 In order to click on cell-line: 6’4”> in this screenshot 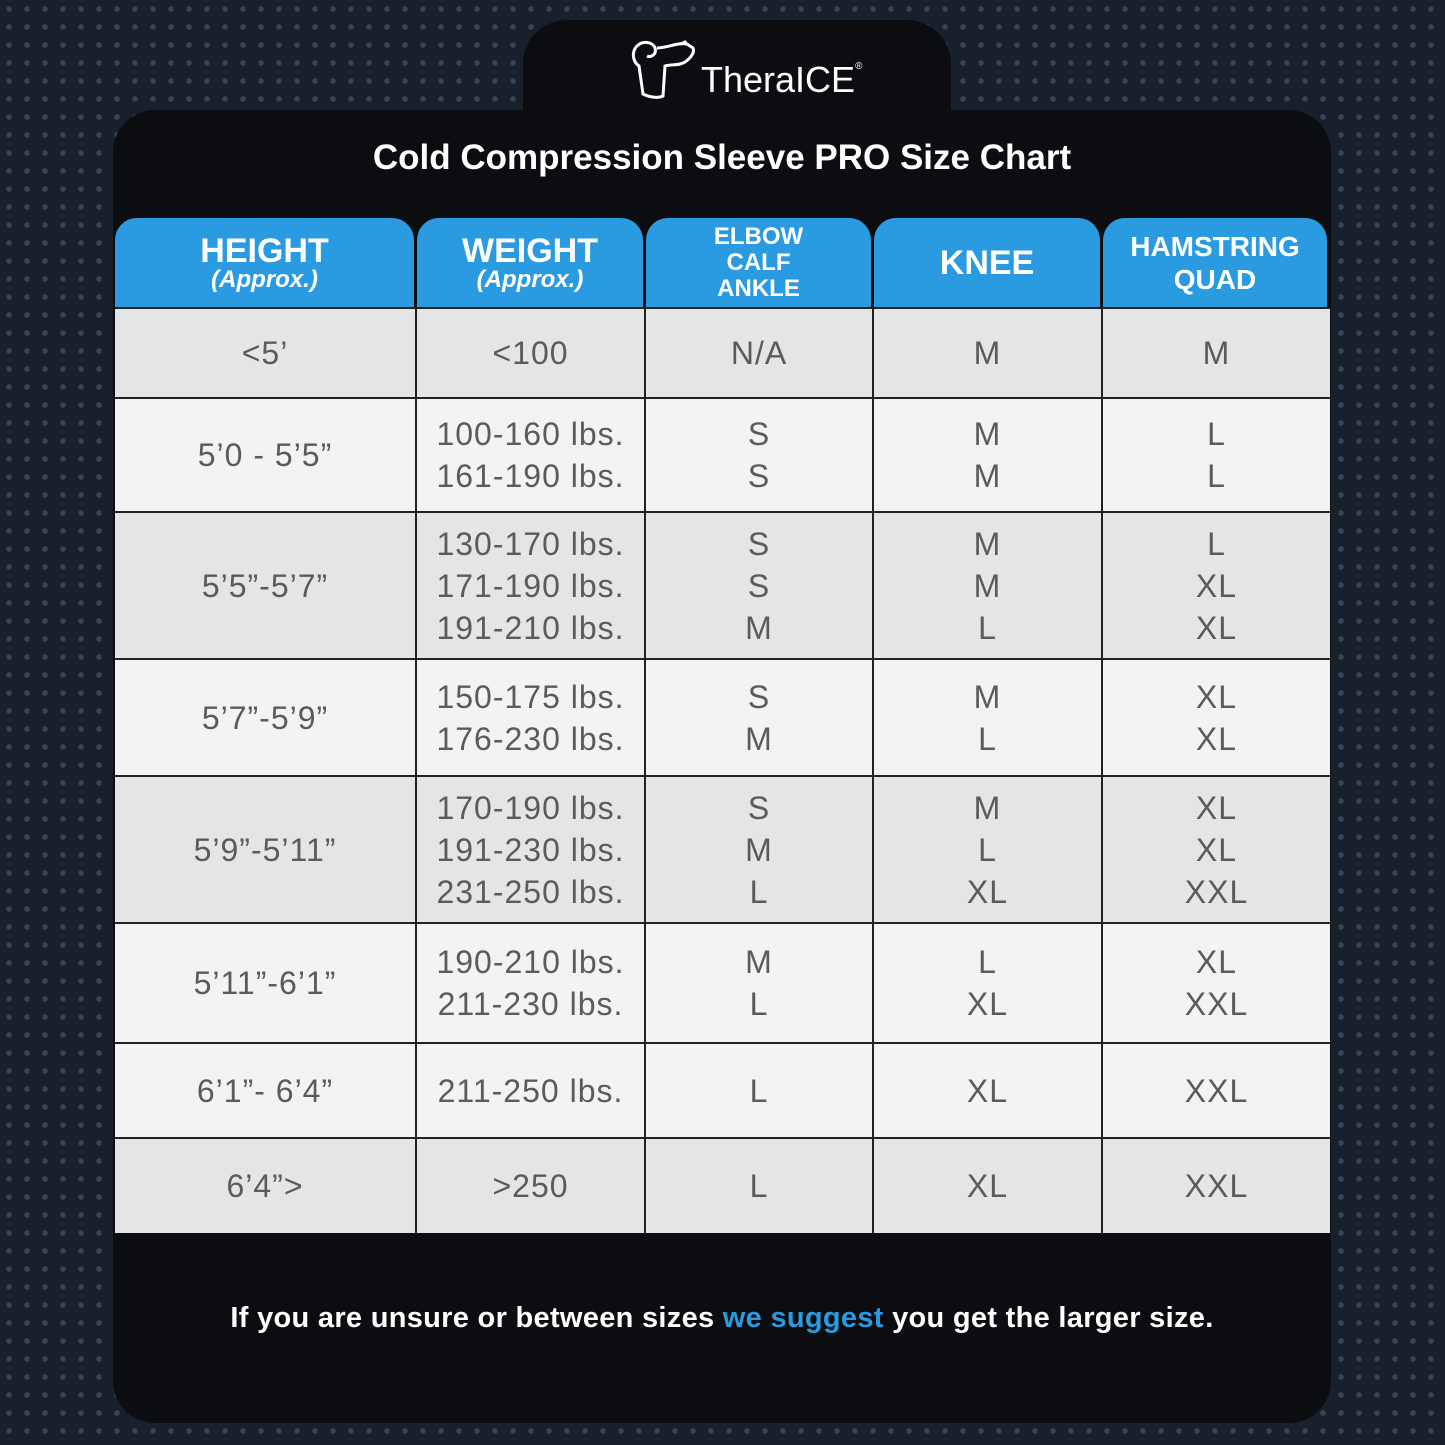, I will do `click(265, 1186)`.